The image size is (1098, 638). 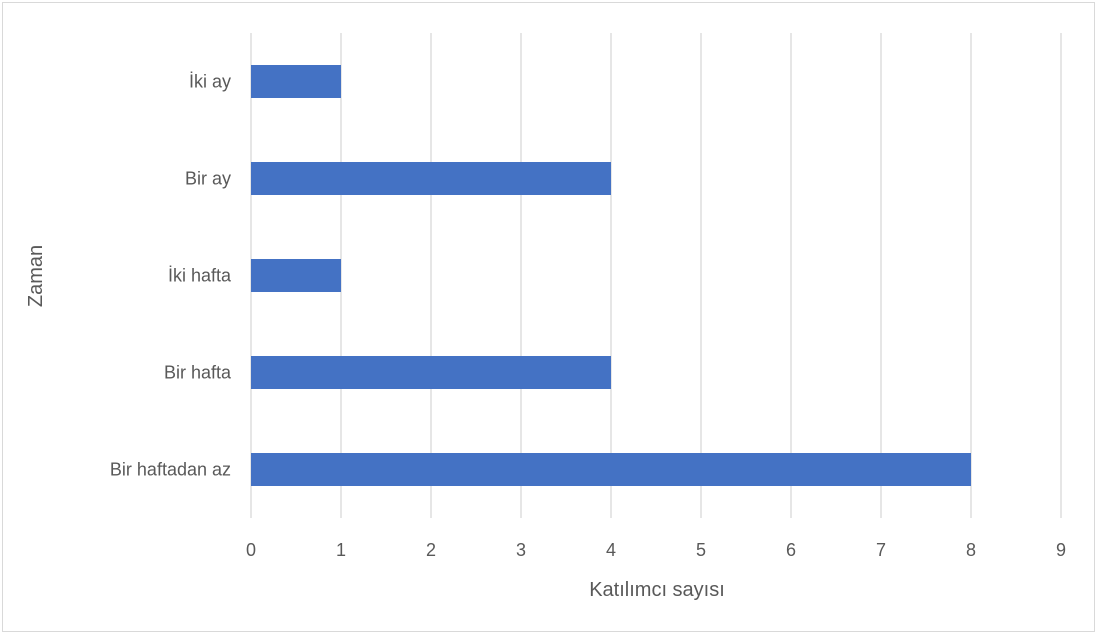 What do you see at coordinates (611, 550) in the screenshot?
I see `x-tick-label: 4` at bounding box center [611, 550].